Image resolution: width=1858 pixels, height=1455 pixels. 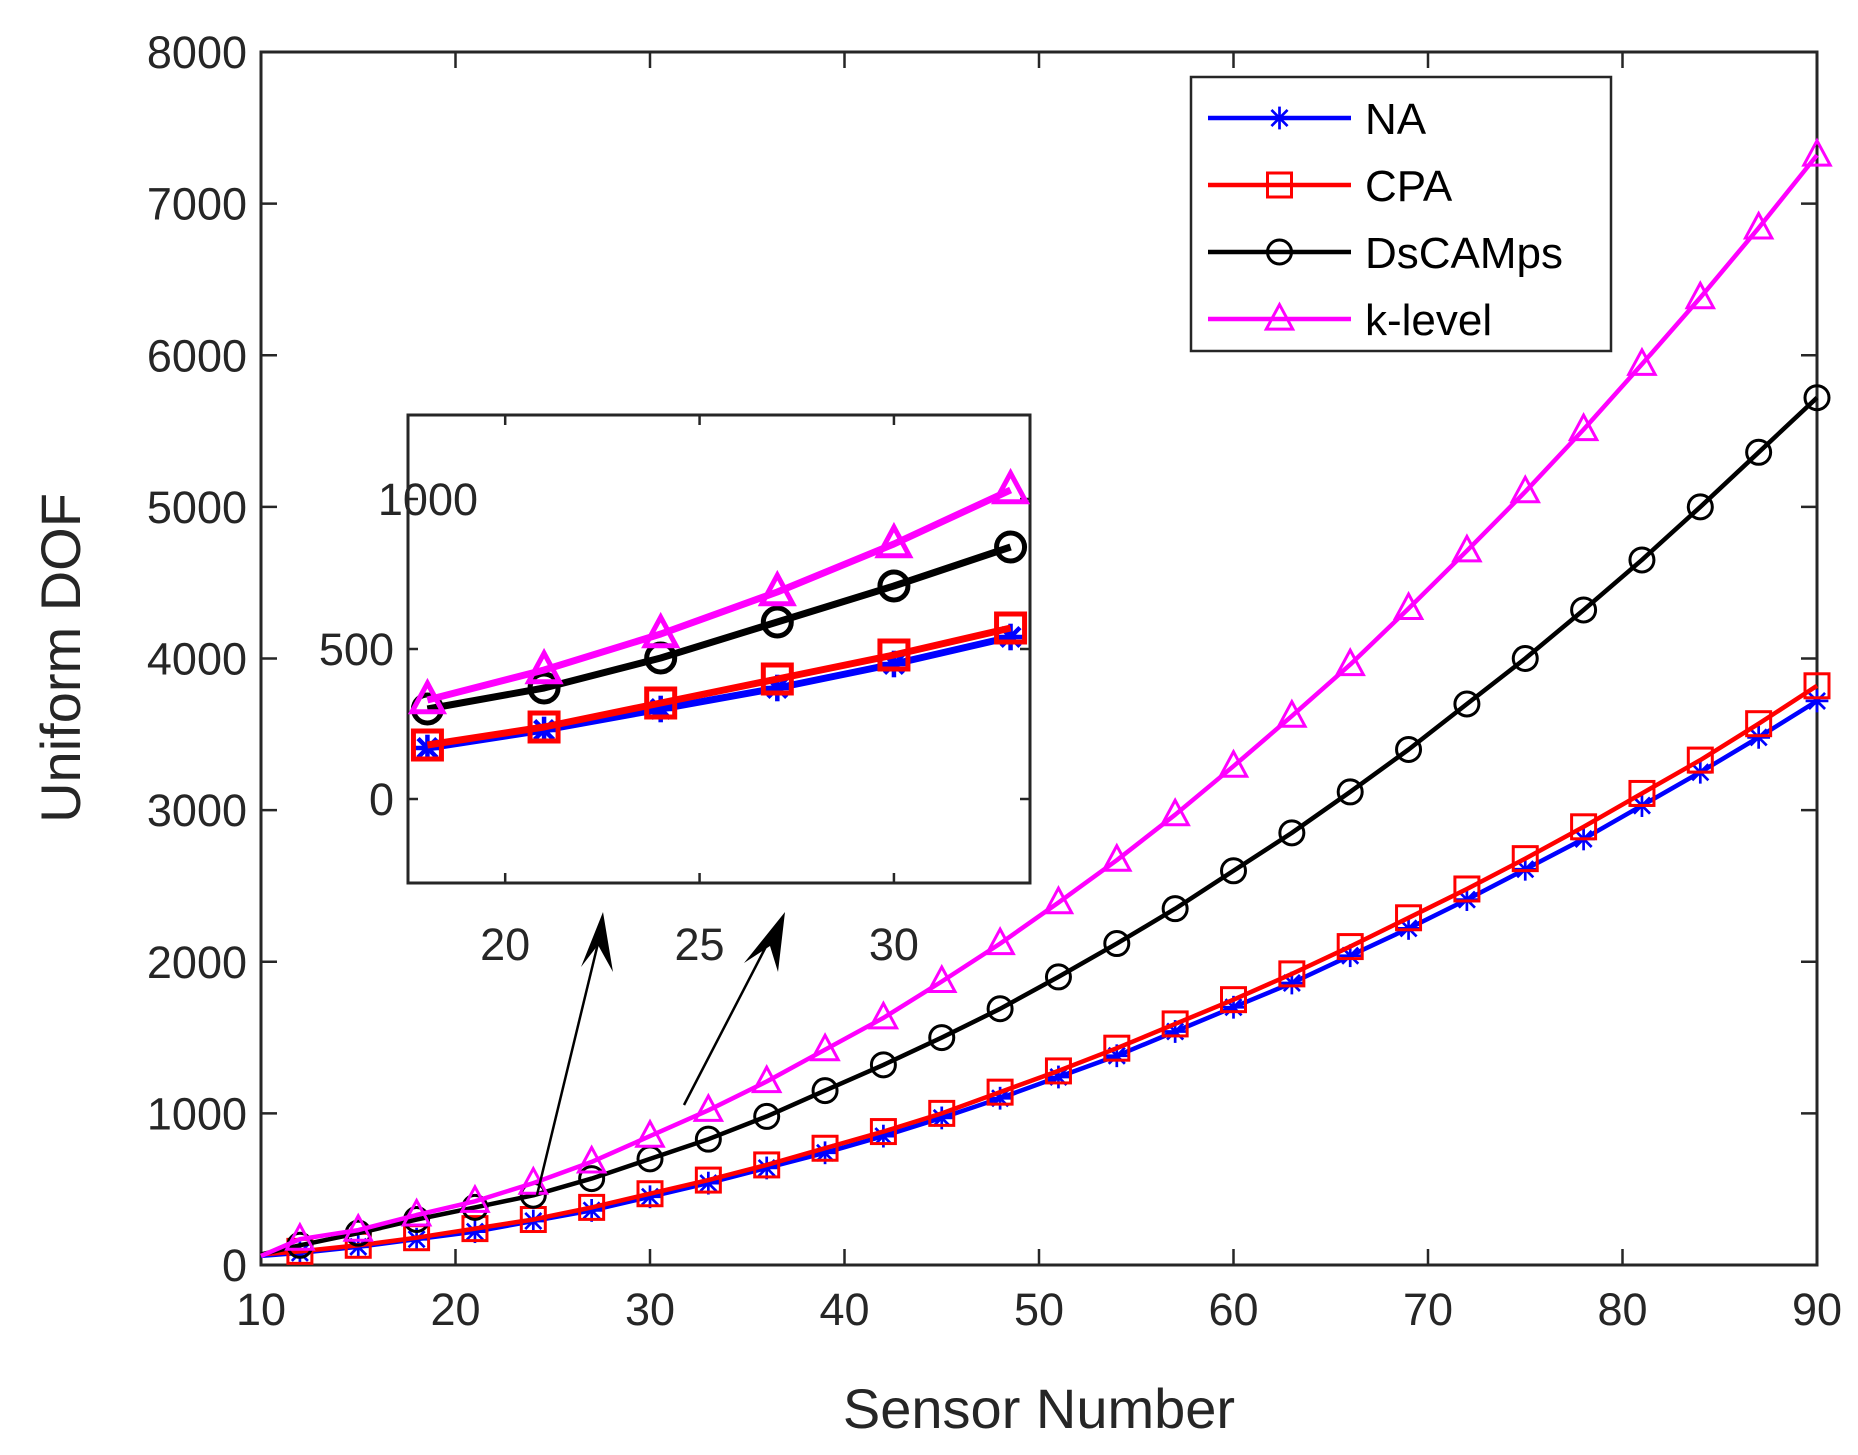 What do you see at coordinates (1330, 186) in the screenshot?
I see `legend-item-cpa: CPA` at bounding box center [1330, 186].